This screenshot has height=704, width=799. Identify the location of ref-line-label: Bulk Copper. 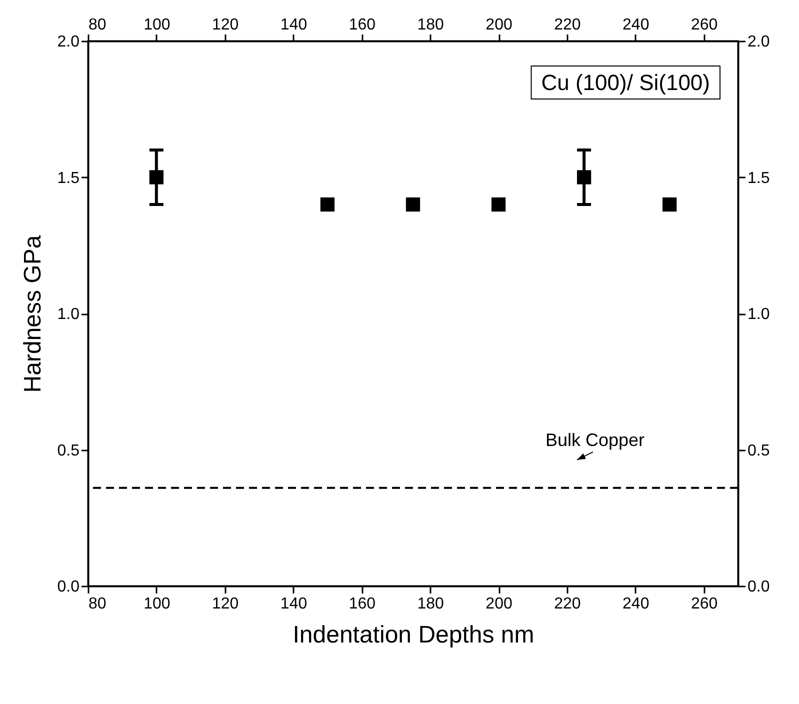
(595, 440).